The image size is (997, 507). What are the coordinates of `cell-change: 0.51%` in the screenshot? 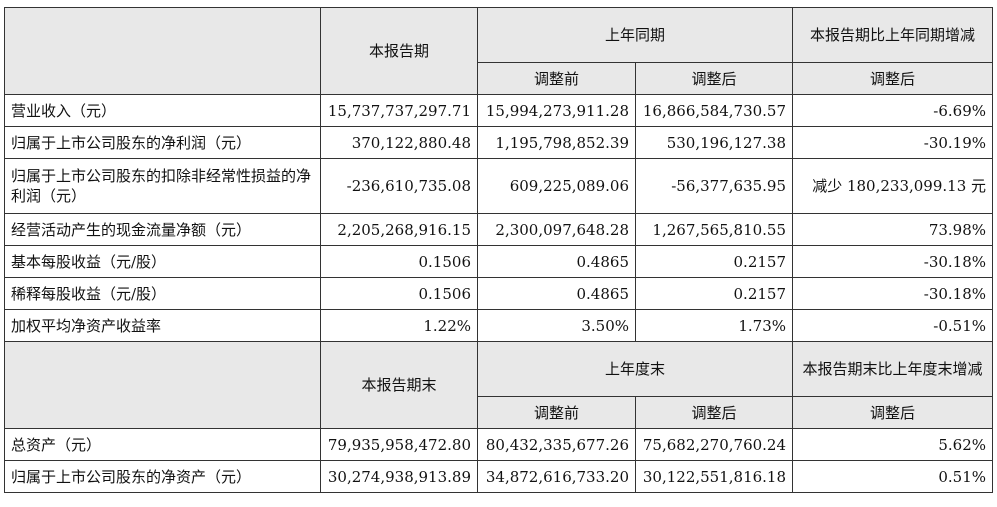 It's located at (893, 476).